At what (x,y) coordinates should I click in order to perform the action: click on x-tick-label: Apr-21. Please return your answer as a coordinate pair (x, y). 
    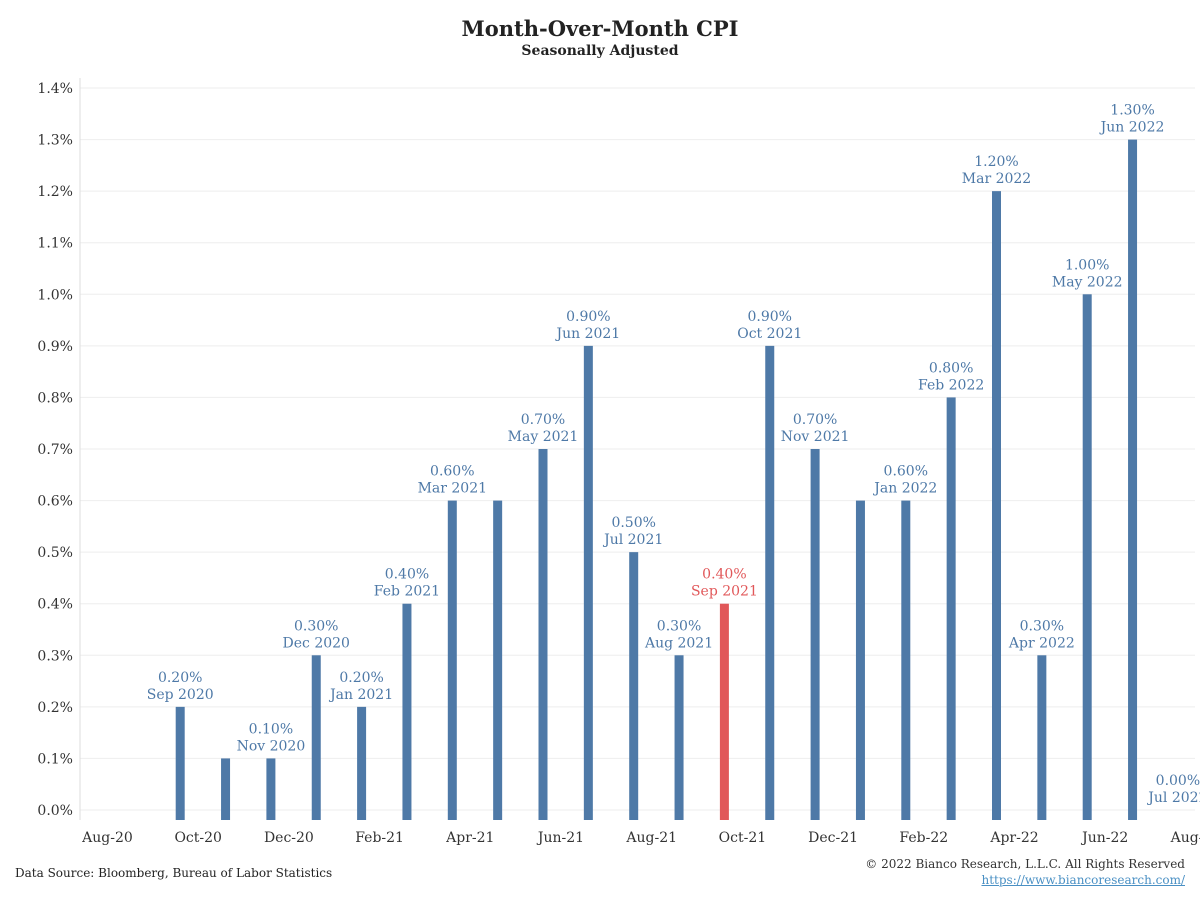
    Looking at the image, I should click on (469, 838).